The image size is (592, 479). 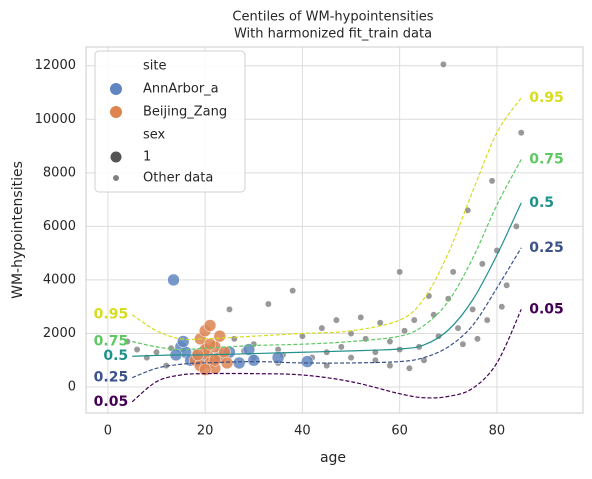 I want to click on legend-label: 1, so click(x=147, y=157).